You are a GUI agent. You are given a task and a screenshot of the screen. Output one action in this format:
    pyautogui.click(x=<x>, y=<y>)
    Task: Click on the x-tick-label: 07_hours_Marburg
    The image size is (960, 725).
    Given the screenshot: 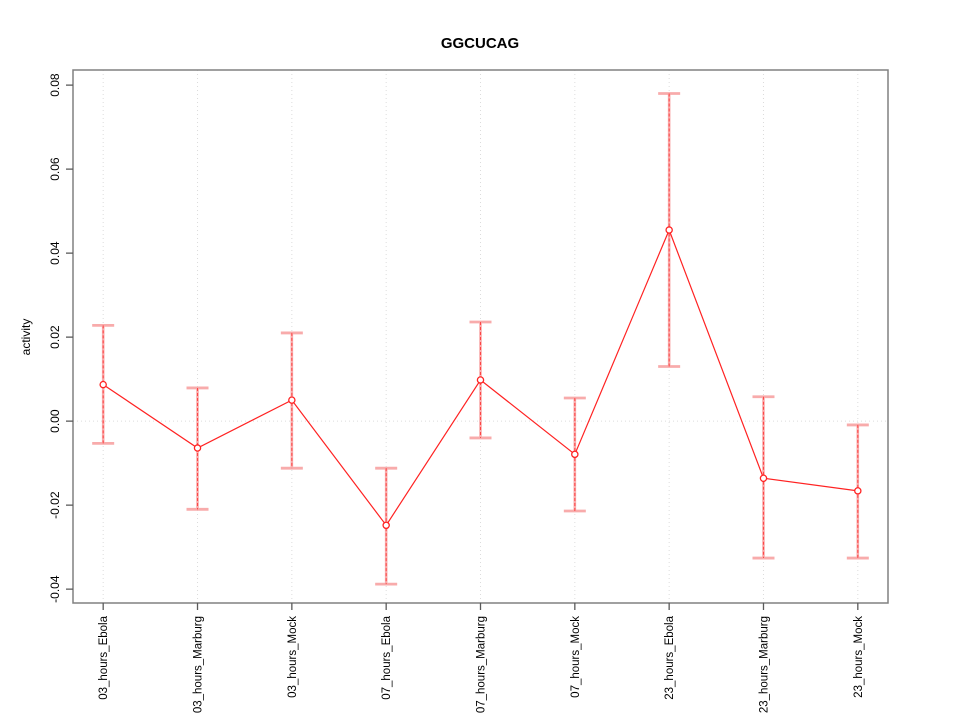 What is the action you would take?
    pyautogui.click(x=482, y=664)
    